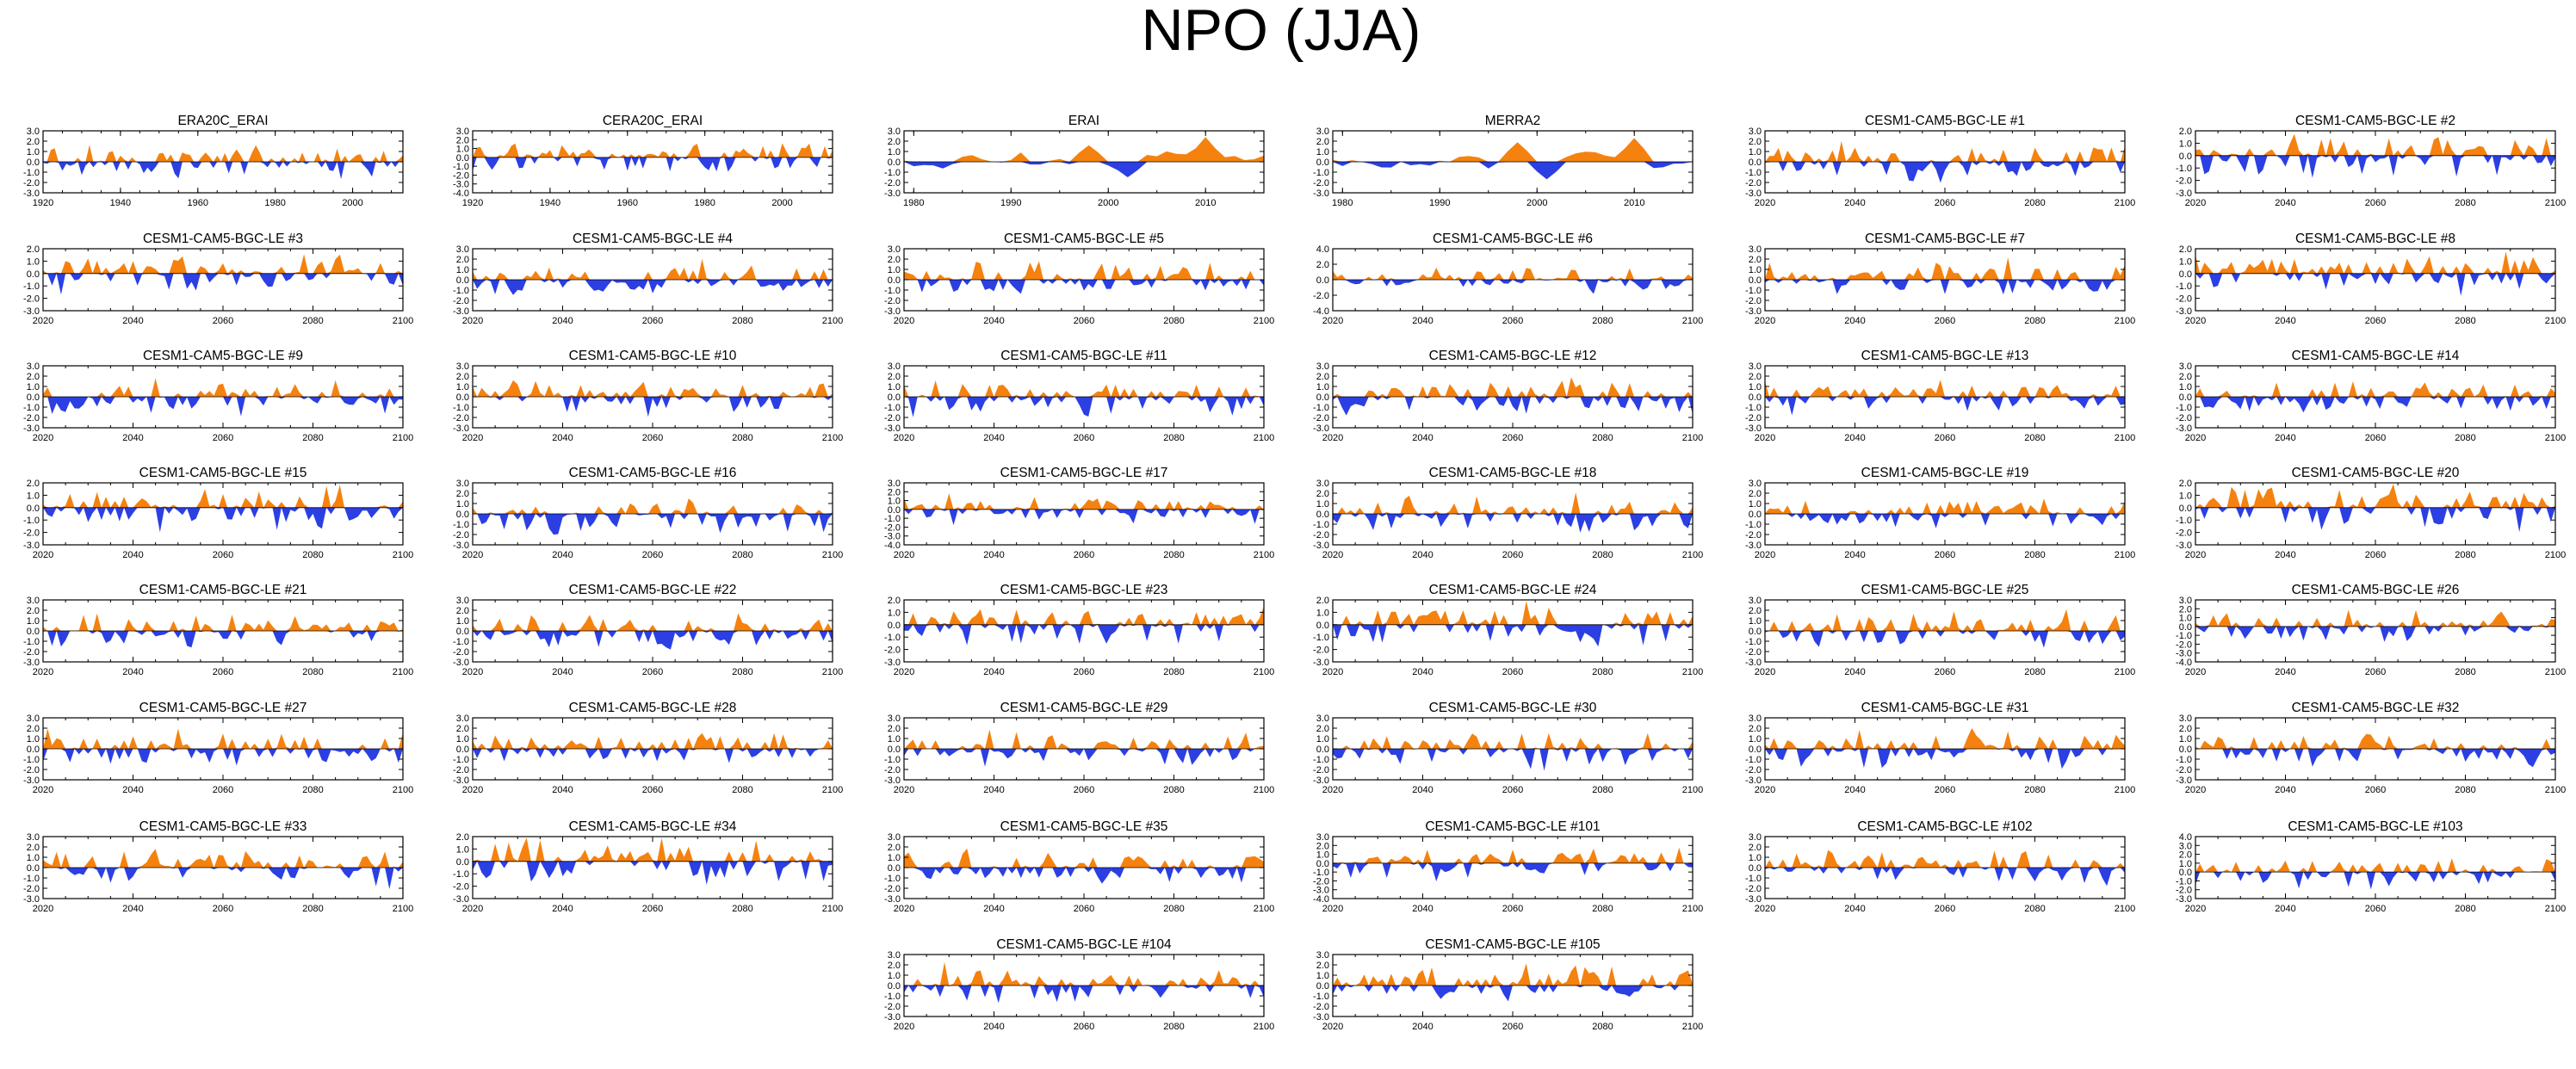 Image resolution: width=2576 pixels, height=1069 pixels. I want to click on y-tick-label: -4.0, so click(2184, 663).